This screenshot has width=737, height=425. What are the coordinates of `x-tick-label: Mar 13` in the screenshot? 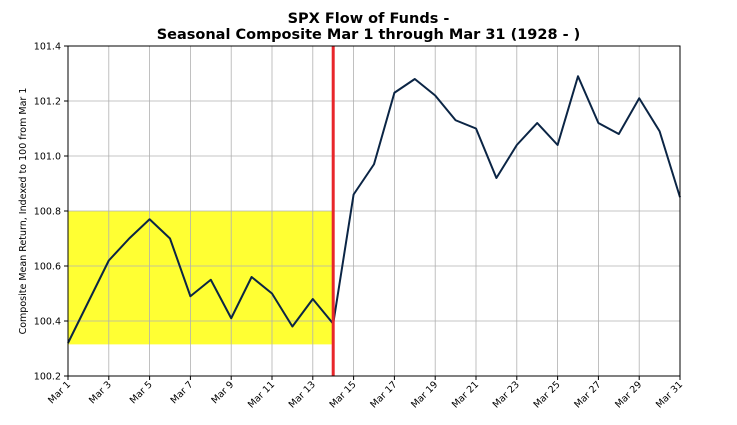 It's located at (302, 394).